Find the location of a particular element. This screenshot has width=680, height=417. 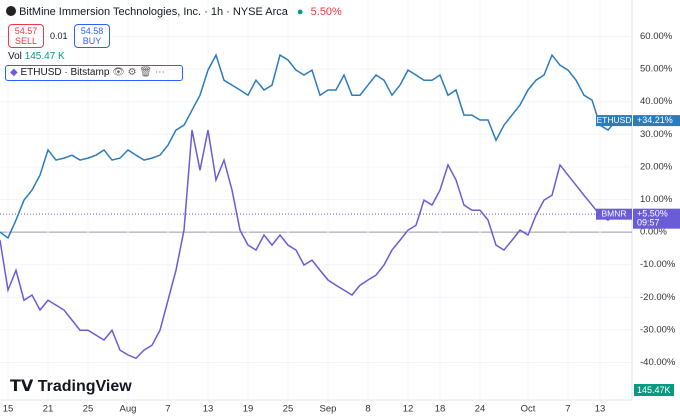

eth-icon: ◆ is located at coordinates (14, 72).